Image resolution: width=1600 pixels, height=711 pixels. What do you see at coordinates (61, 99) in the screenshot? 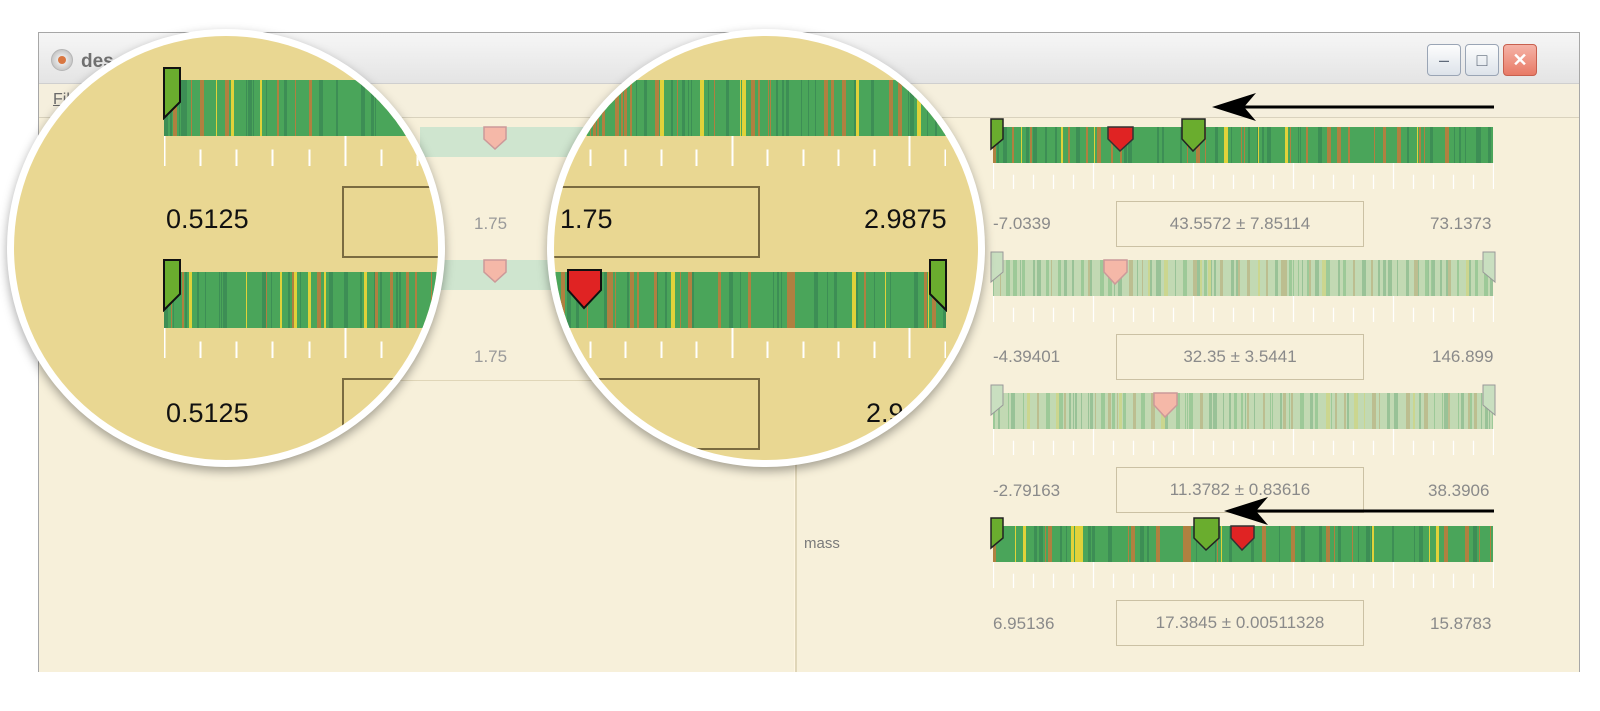
I see `menu-item-file: Fil` at bounding box center [61, 99].